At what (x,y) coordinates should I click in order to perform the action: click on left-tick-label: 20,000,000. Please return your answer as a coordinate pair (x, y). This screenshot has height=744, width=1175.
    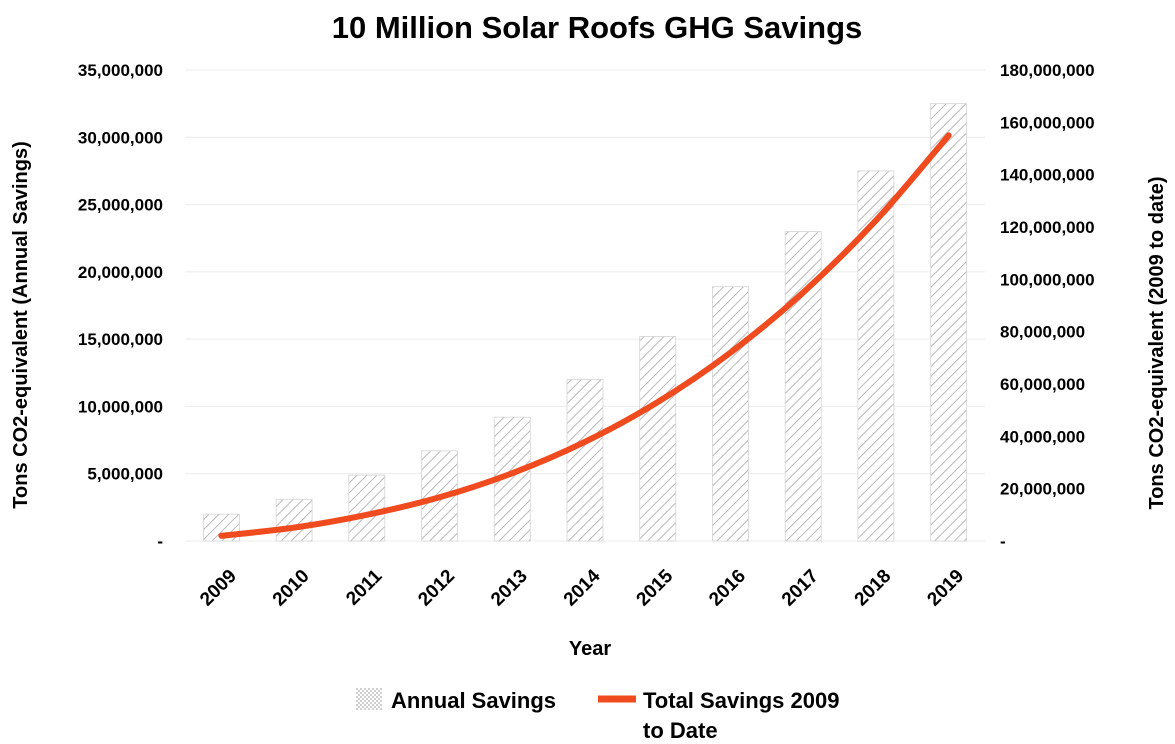
    Looking at the image, I should click on (120, 272).